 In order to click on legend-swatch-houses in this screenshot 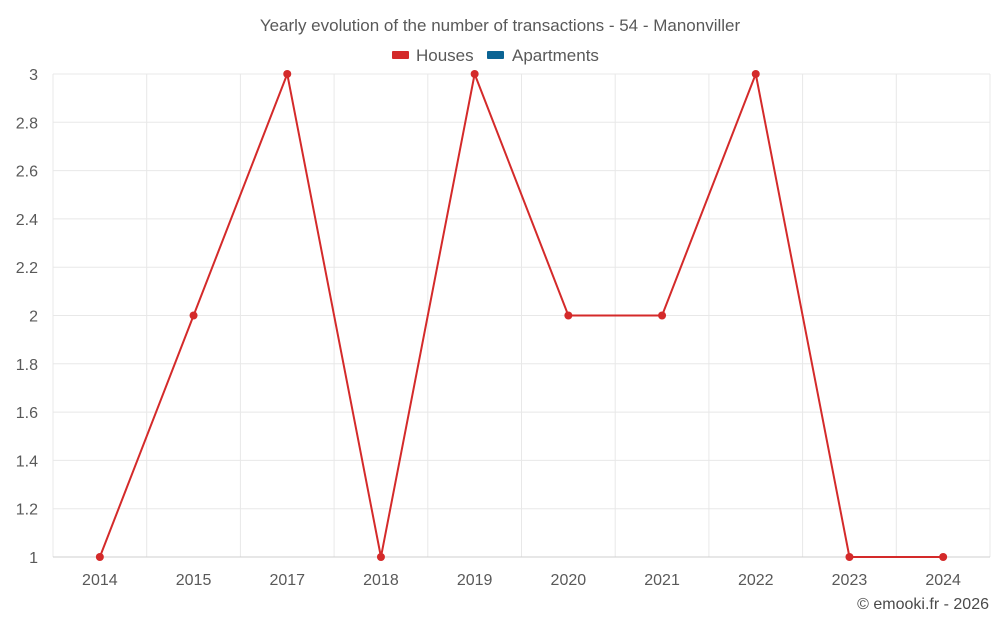, I will do `click(400, 55)`.